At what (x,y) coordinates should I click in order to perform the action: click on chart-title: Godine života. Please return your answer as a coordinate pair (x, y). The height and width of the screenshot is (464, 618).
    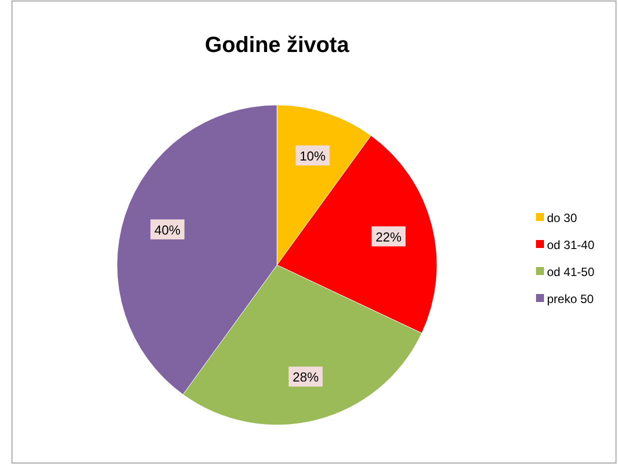
    Looking at the image, I should click on (277, 44).